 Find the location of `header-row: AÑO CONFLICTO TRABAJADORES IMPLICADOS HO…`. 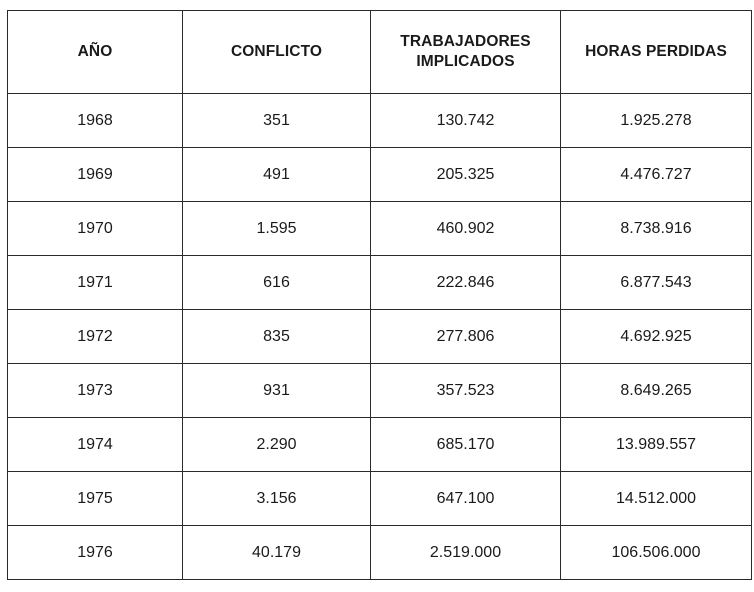

header-row: AÑO CONFLICTO TRABAJADORES IMPLICADOS HO… is located at coordinates (379, 52).